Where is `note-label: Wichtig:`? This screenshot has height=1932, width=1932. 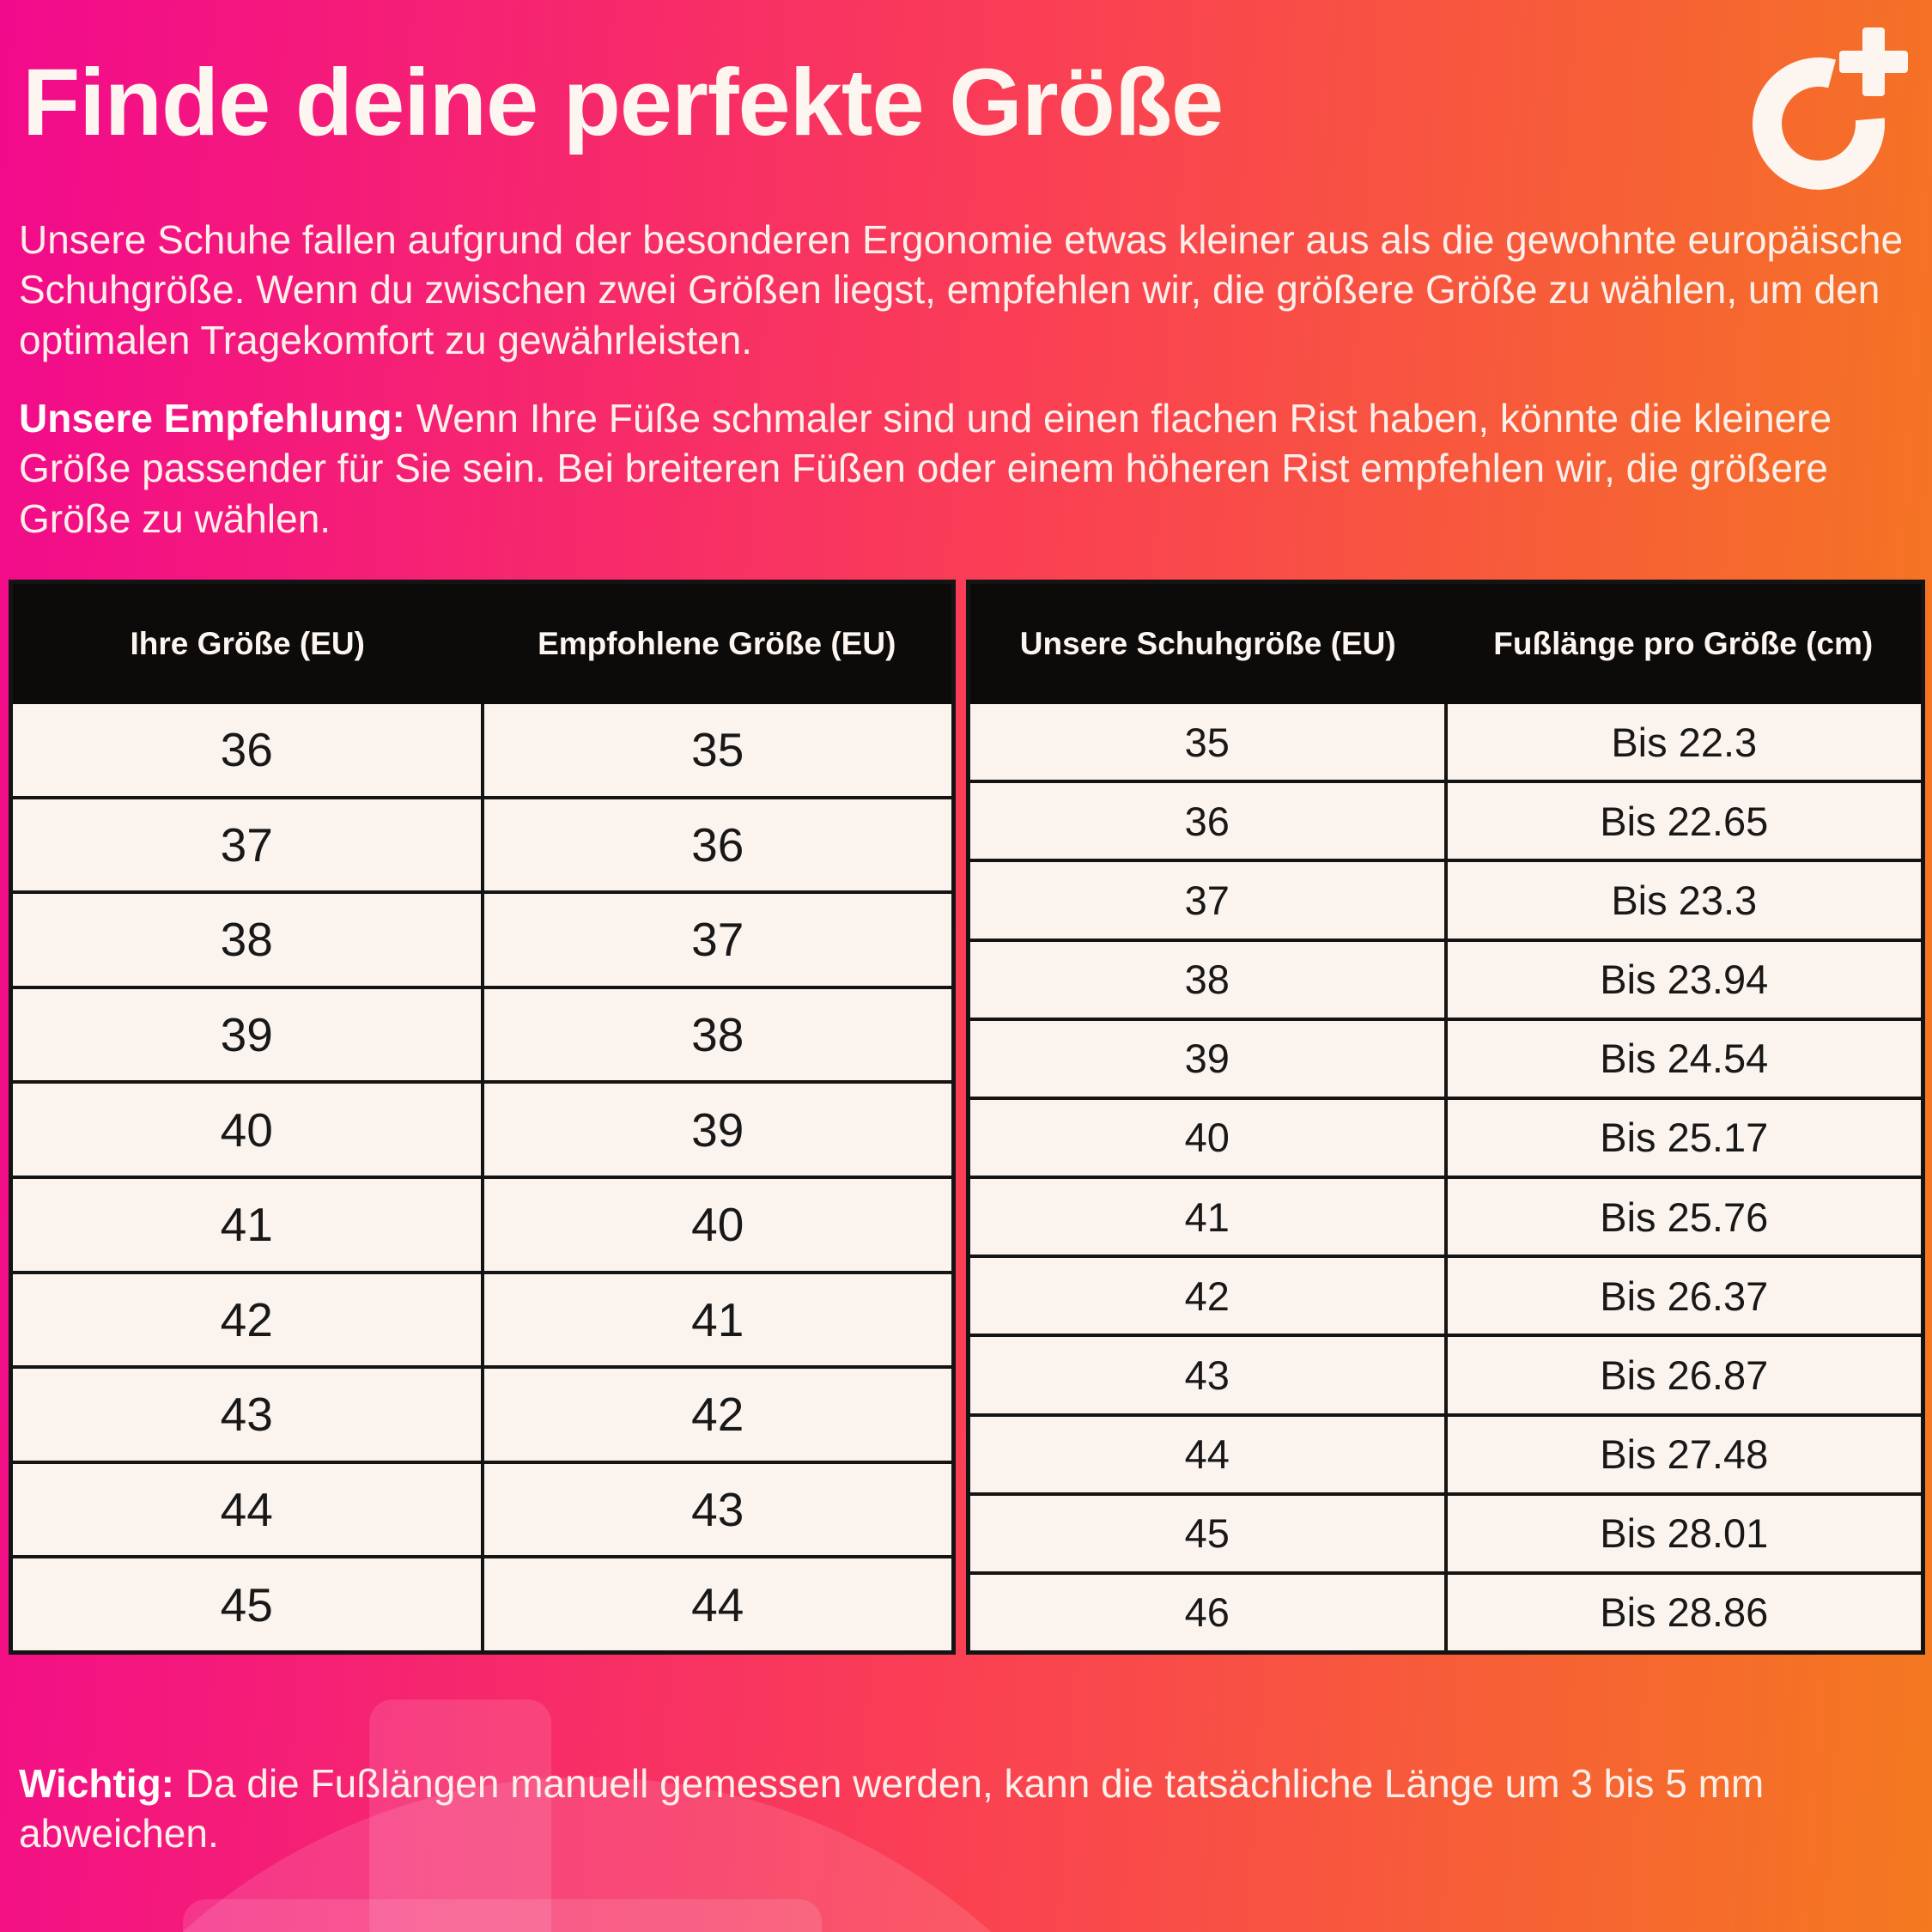
note-label: Wichtig: is located at coordinates (96, 1784).